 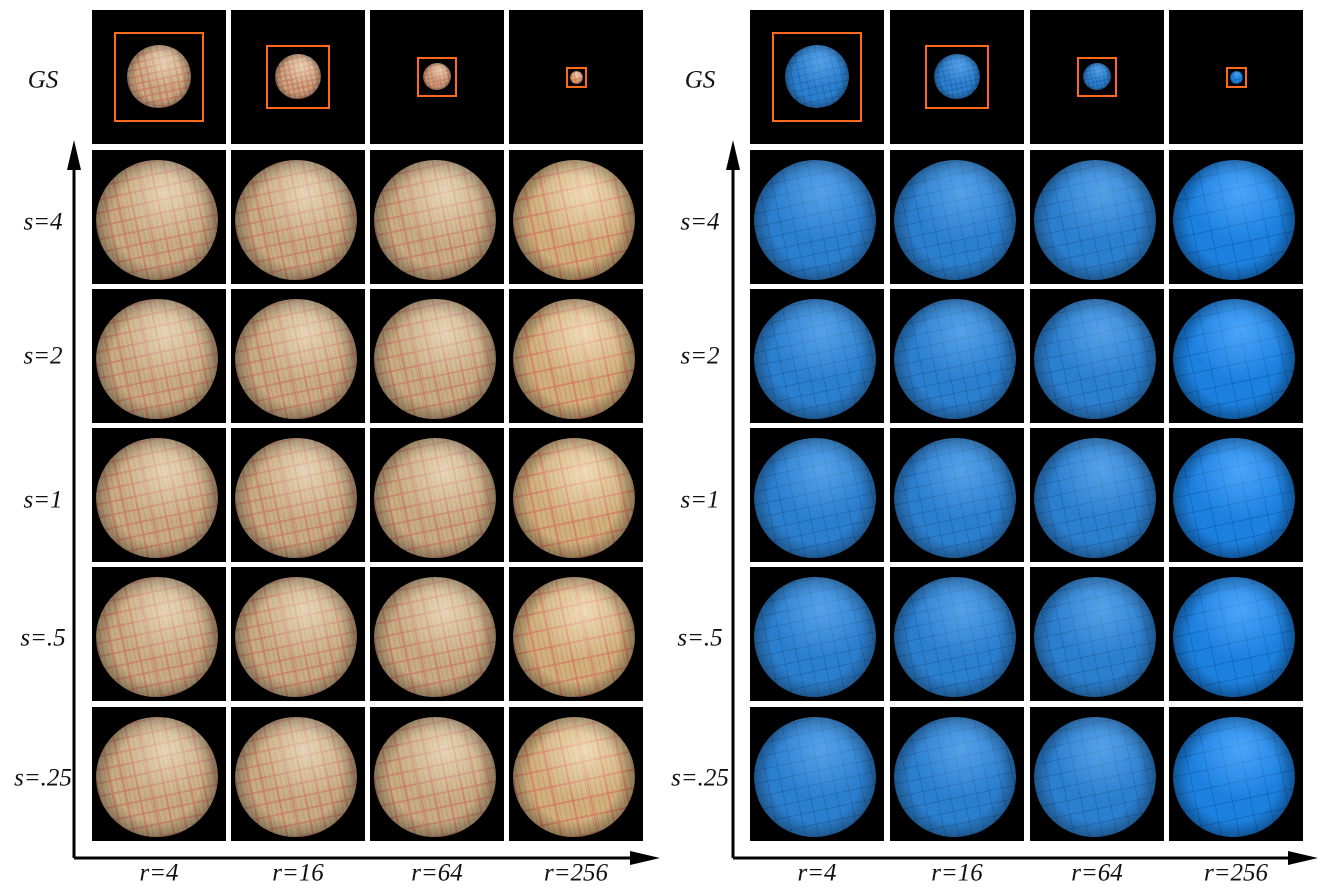 What do you see at coordinates (159, 873) in the screenshot?
I see `resolution-col-label: r=4` at bounding box center [159, 873].